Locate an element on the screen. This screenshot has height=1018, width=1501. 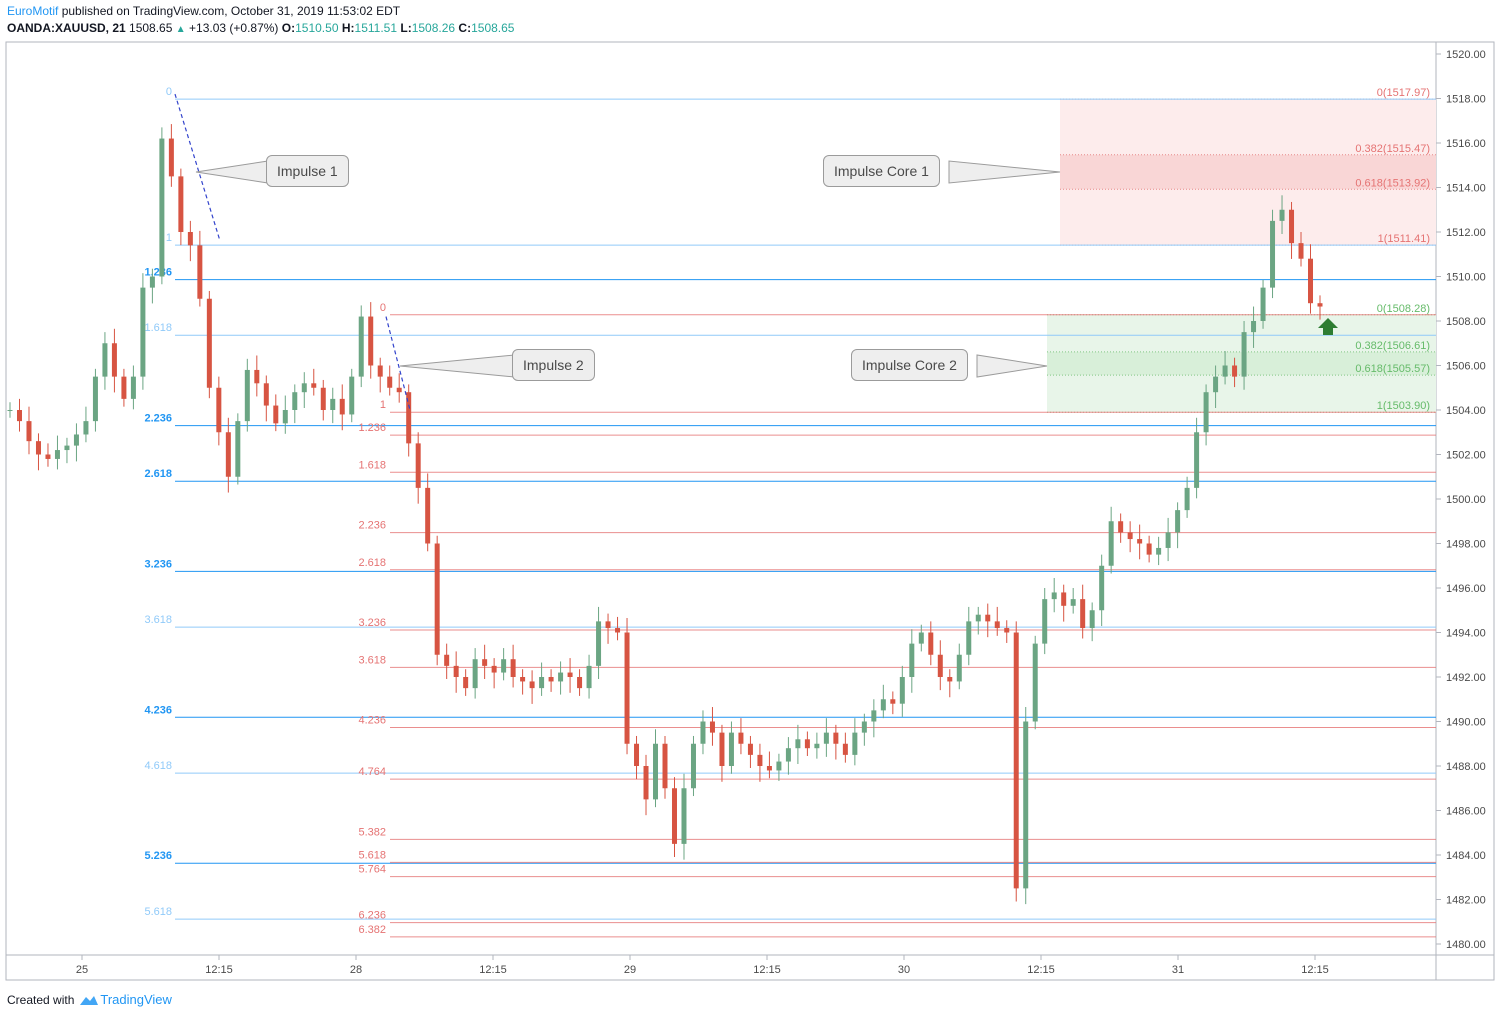
tradingview-logo: TradingView is located at coordinates (125, 999).